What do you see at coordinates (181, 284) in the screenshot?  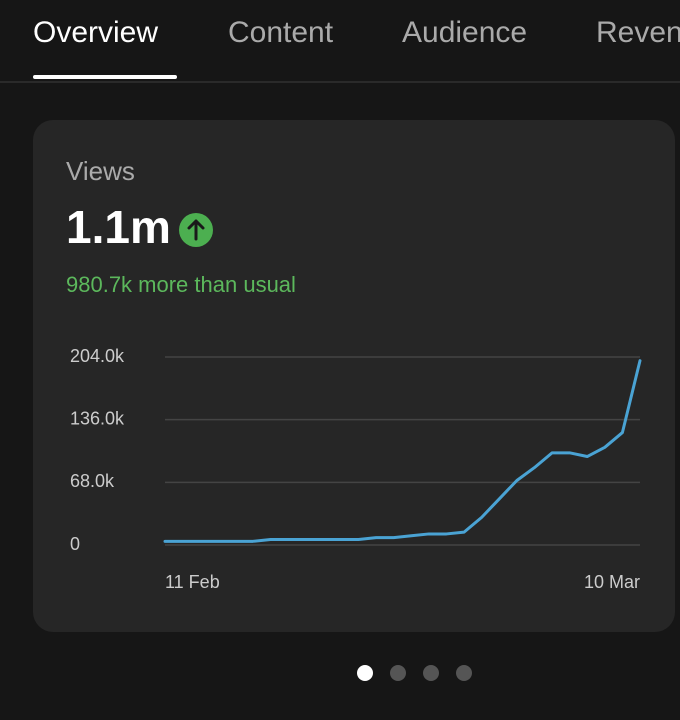 I see `comparison: 980.7k more than usual` at bounding box center [181, 284].